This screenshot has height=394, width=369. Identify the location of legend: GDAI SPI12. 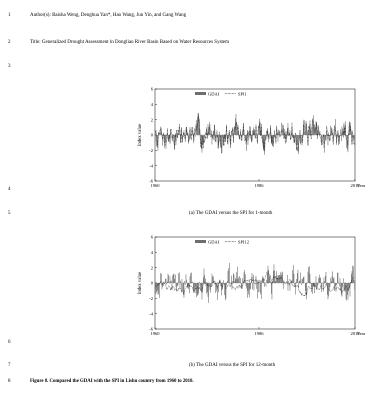
(222, 241).